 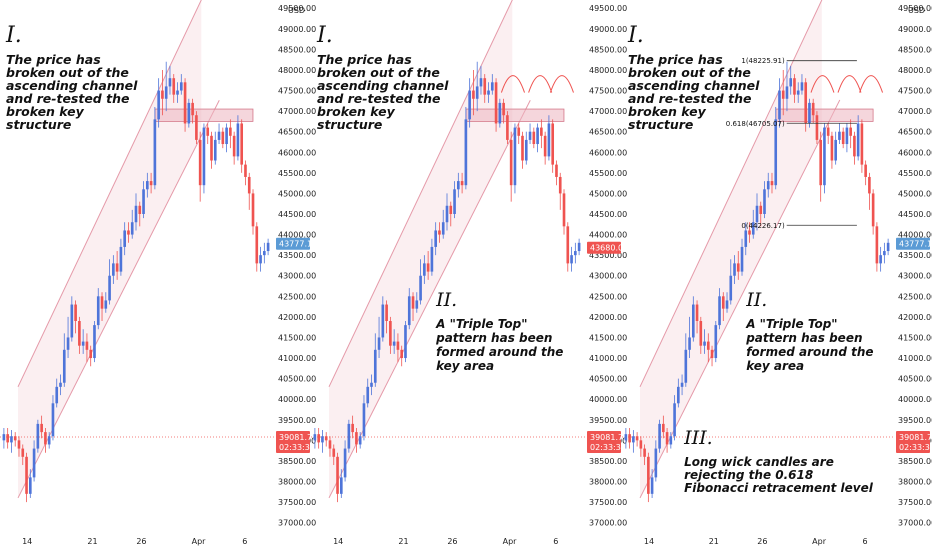 I want to click on annotation-line: ascending channel, so click(x=694, y=85).